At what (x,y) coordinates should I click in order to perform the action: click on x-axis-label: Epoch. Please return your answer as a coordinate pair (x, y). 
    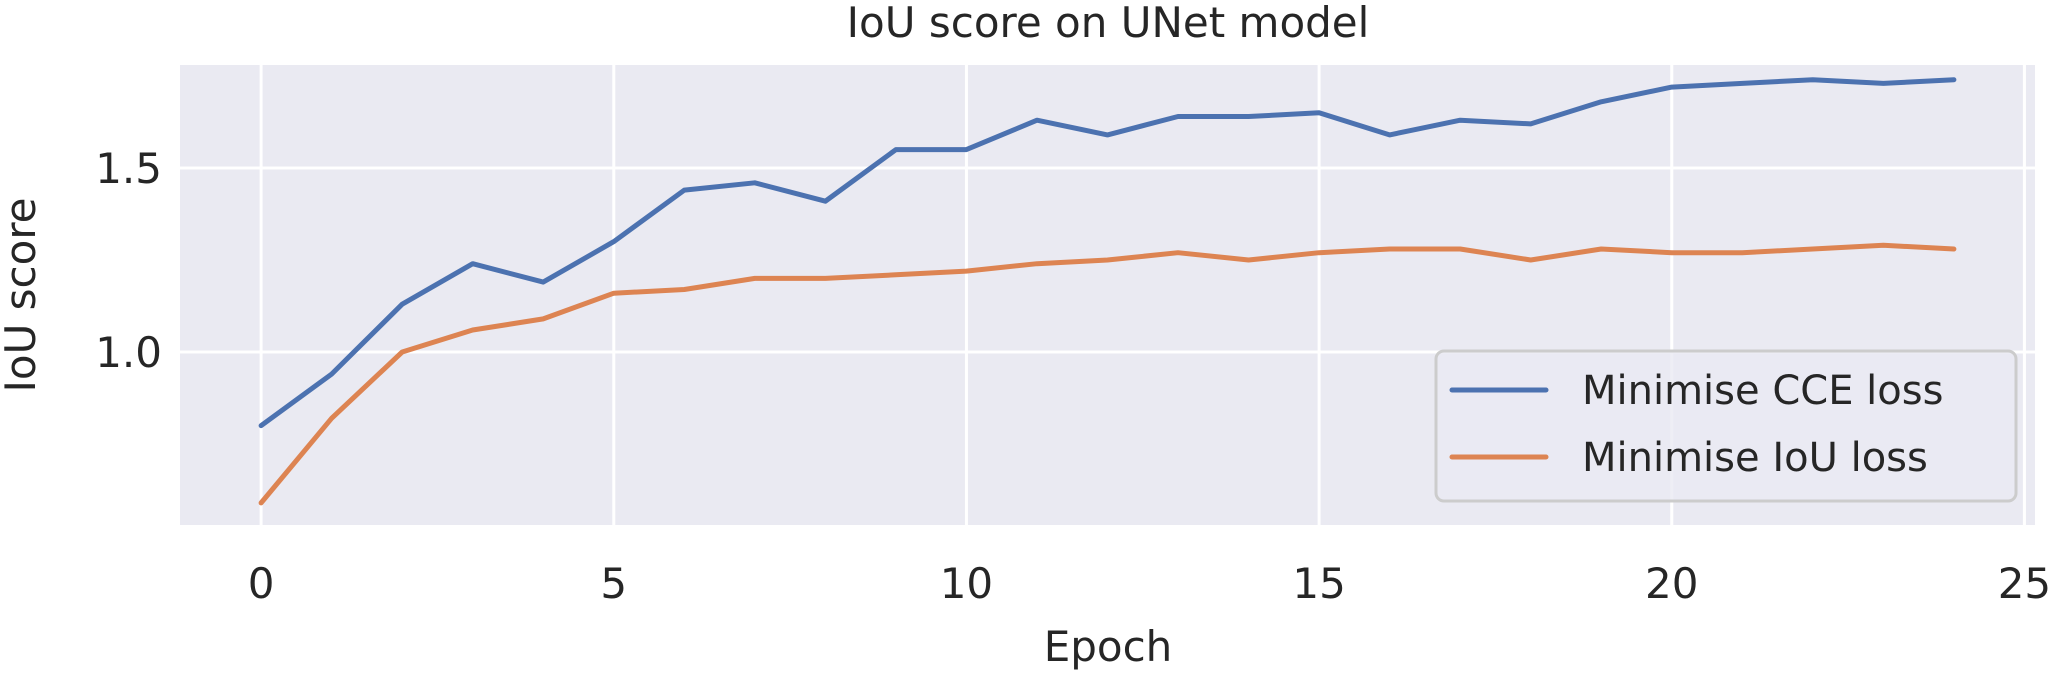
    Looking at the image, I should click on (1108, 646).